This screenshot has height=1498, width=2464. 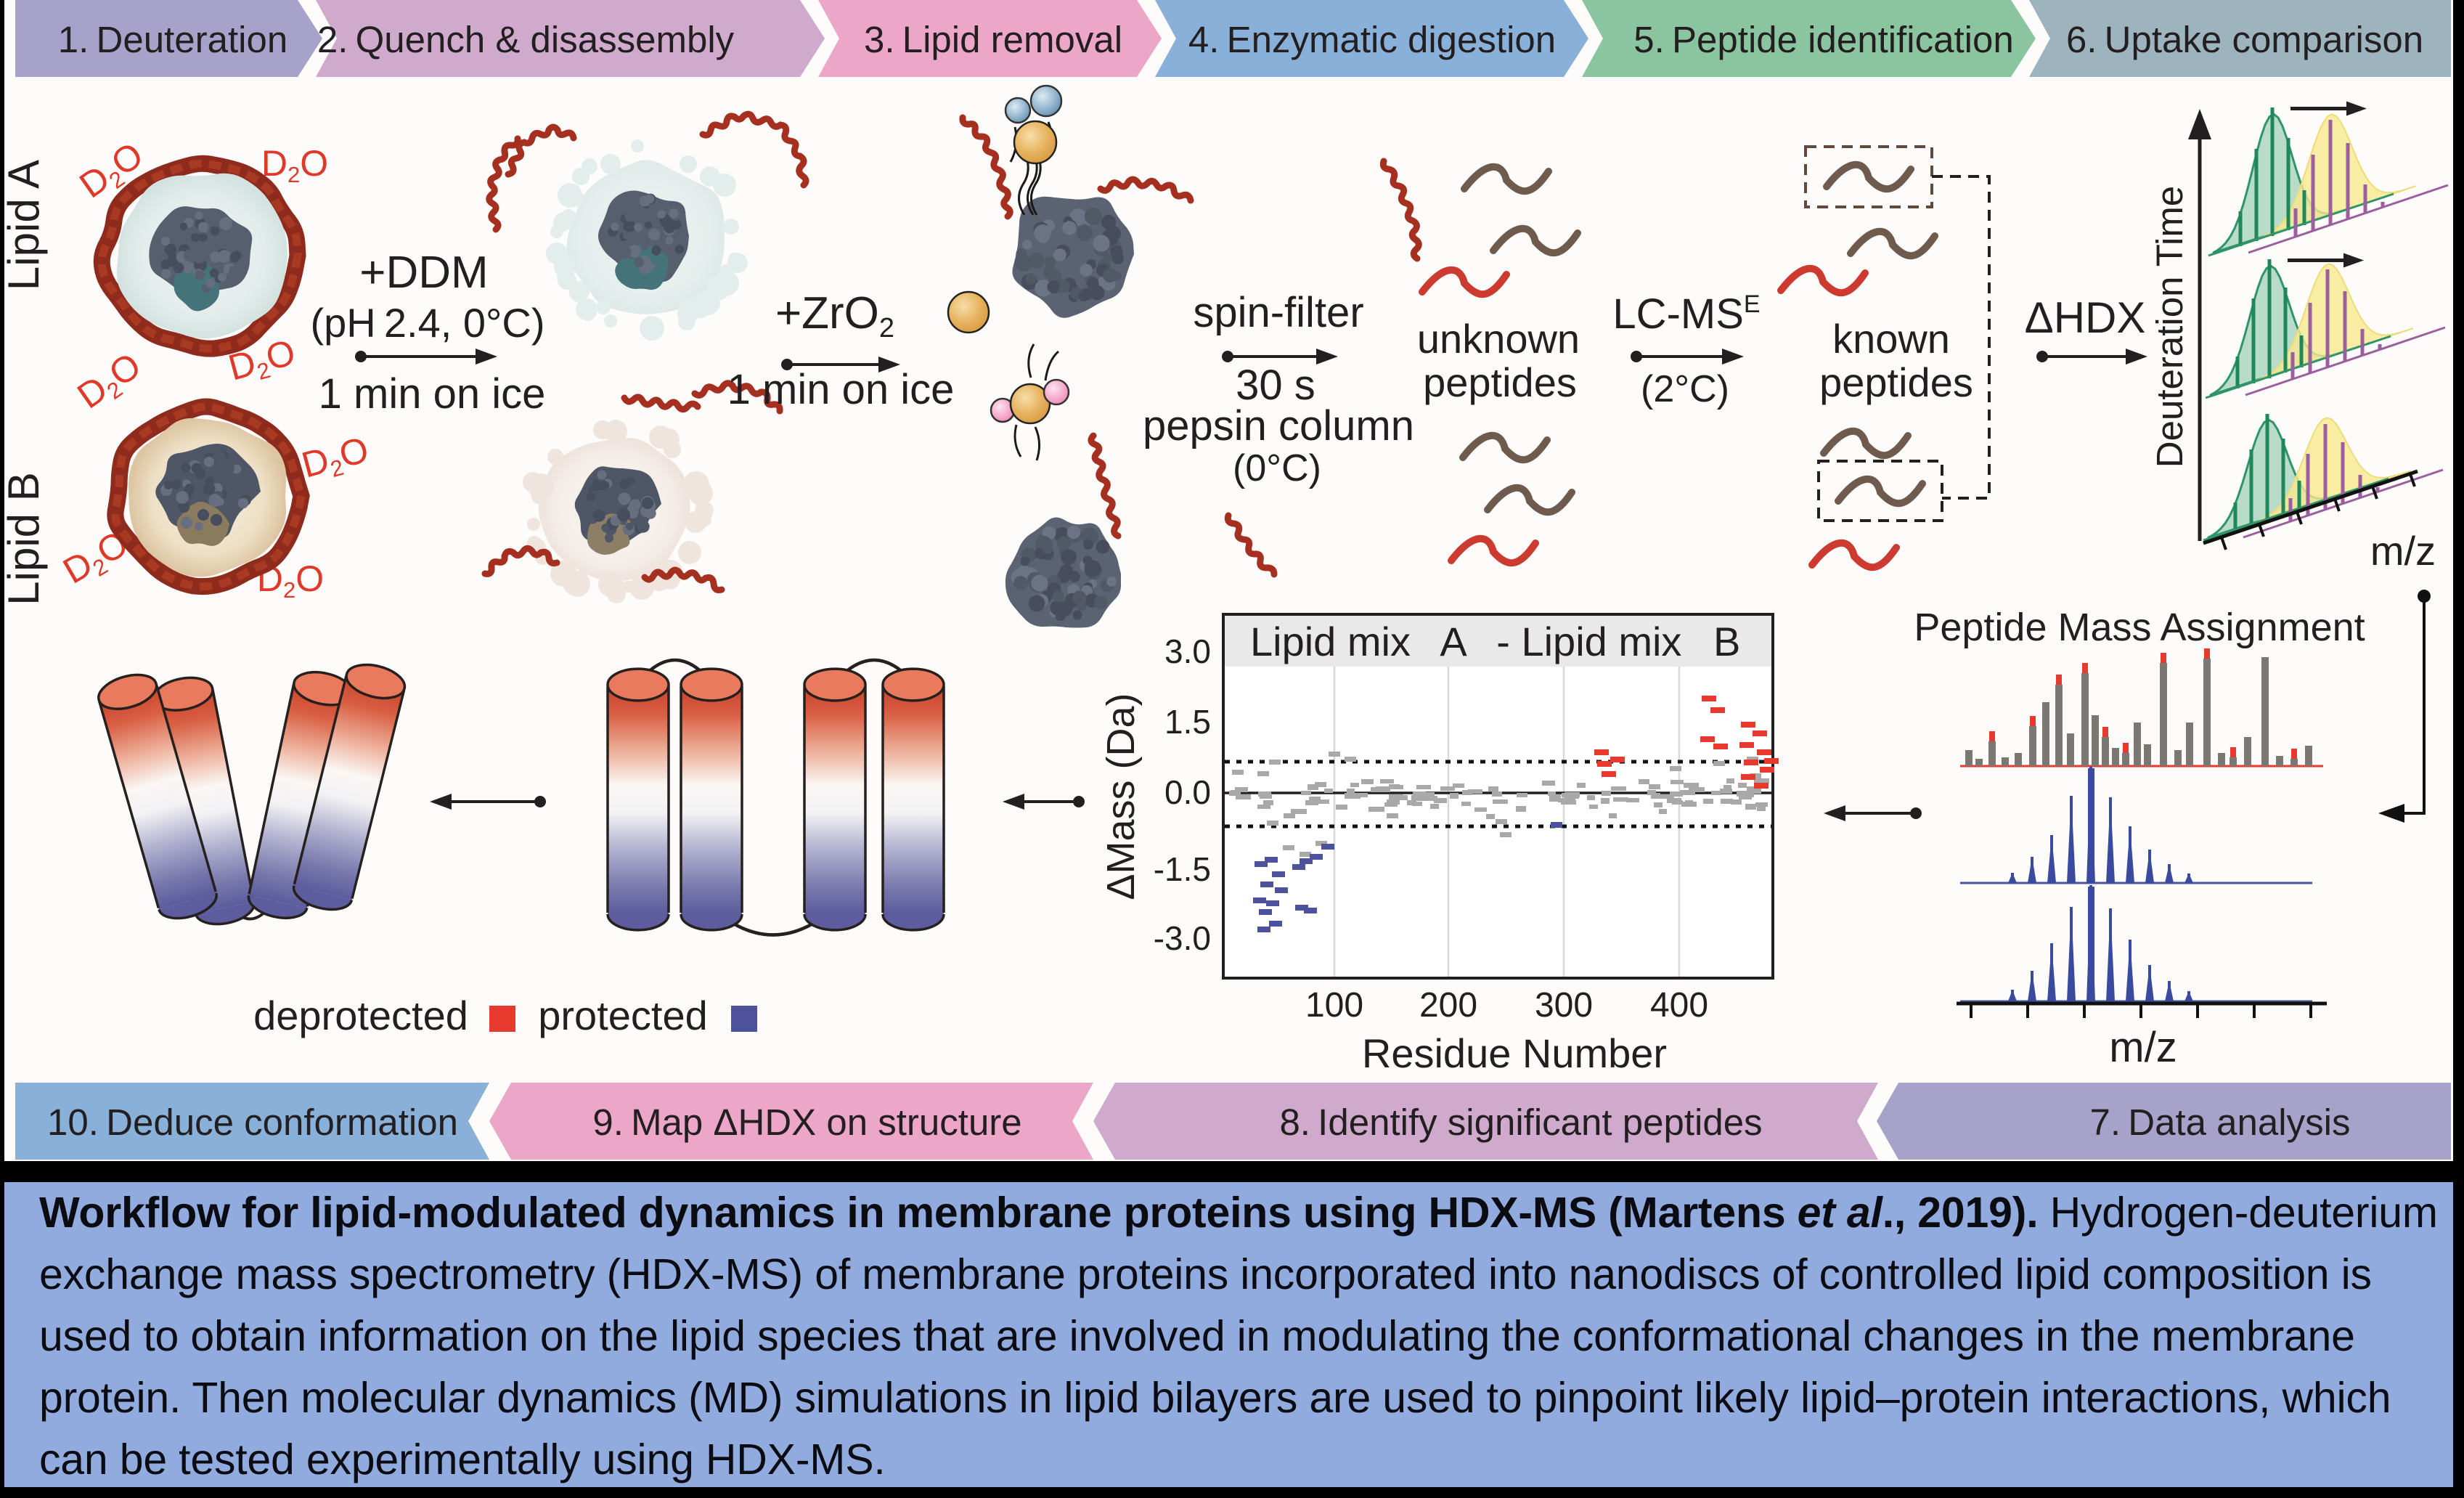 What do you see at coordinates (1278, 313) in the screenshot?
I see `svg-text: spin-filter` at bounding box center [1278, 313].